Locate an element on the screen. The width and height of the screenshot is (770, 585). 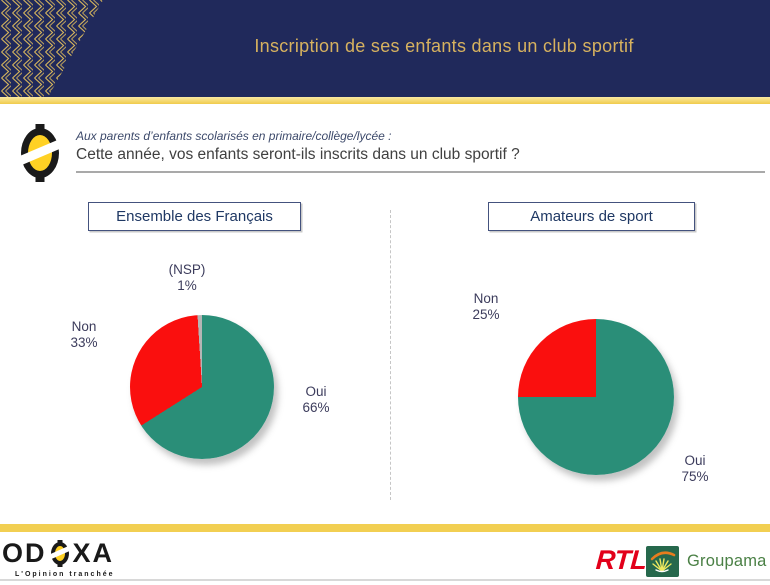
odoxa-letters-right: XA is located at coordinates (93, 553).